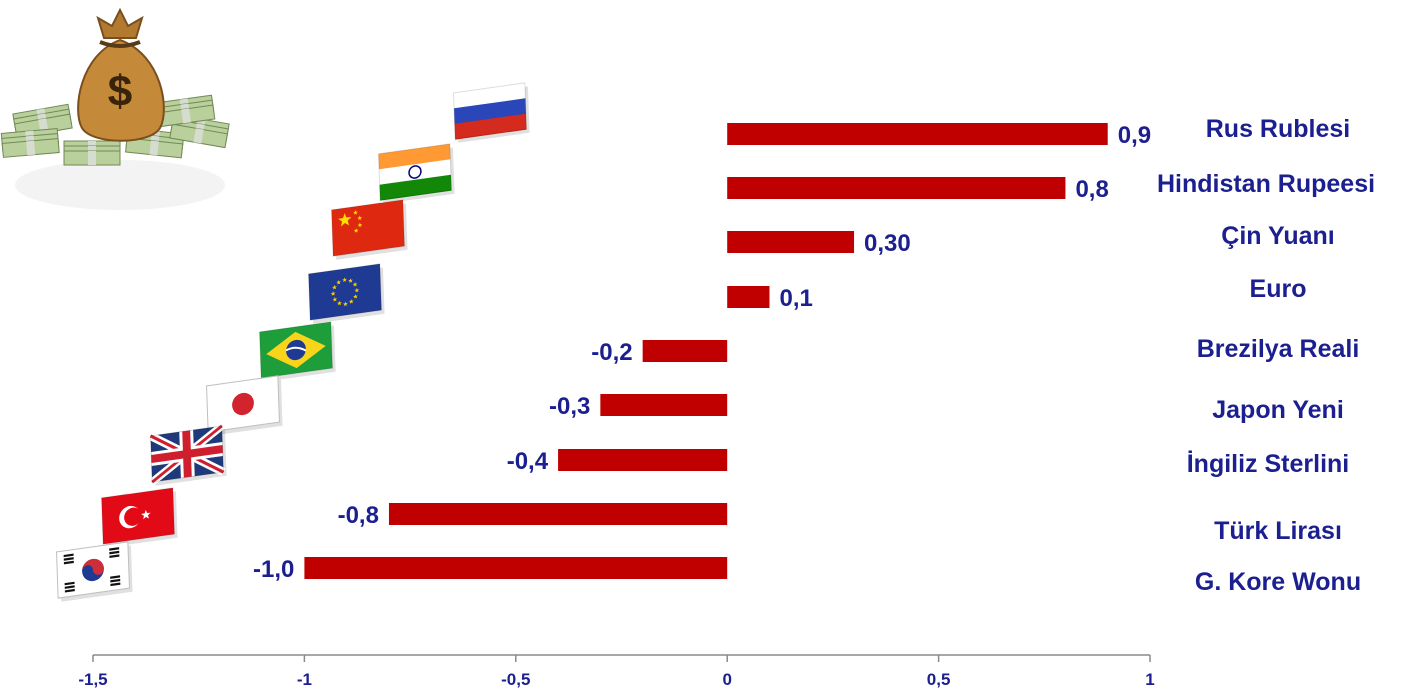 The height and width of the screenshot is (694, 1410). What do you see at coordinates (1278, 582) in the screenshot?
I see `category-label: G. Kore Wonu` at bounding box center [1278, 582].